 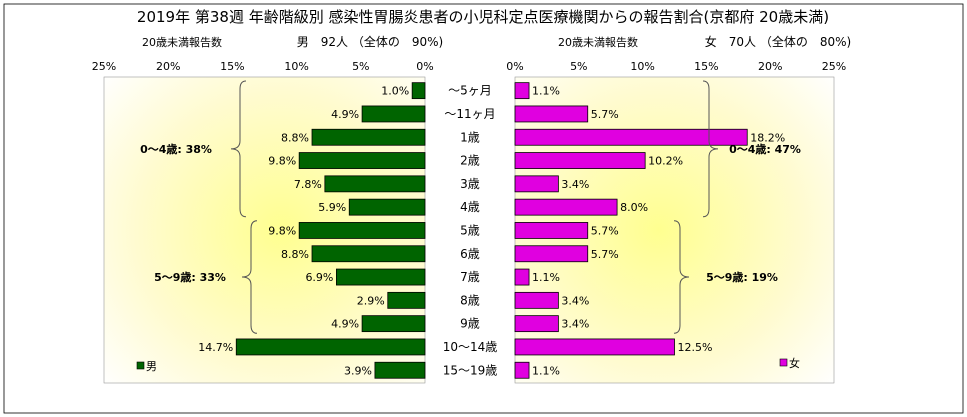 I want to click on male-x-tick-label: 25%, so click(x=104, y=66).